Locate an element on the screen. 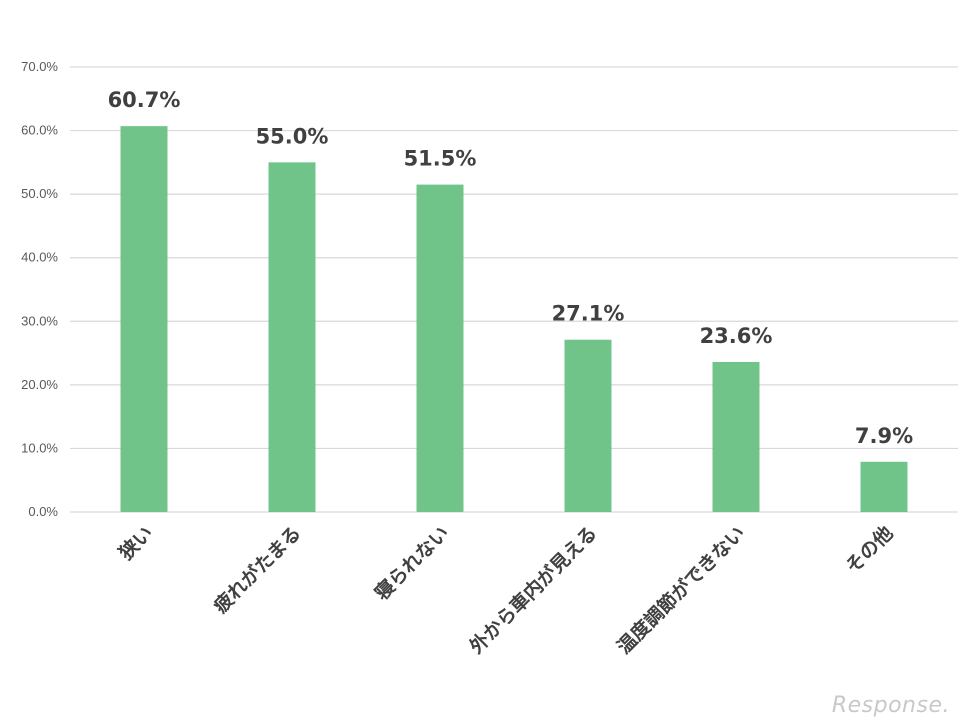 This screenshot has height=726, width=968. y-tick-label: 0.0% is located at coordinates (43, 511).